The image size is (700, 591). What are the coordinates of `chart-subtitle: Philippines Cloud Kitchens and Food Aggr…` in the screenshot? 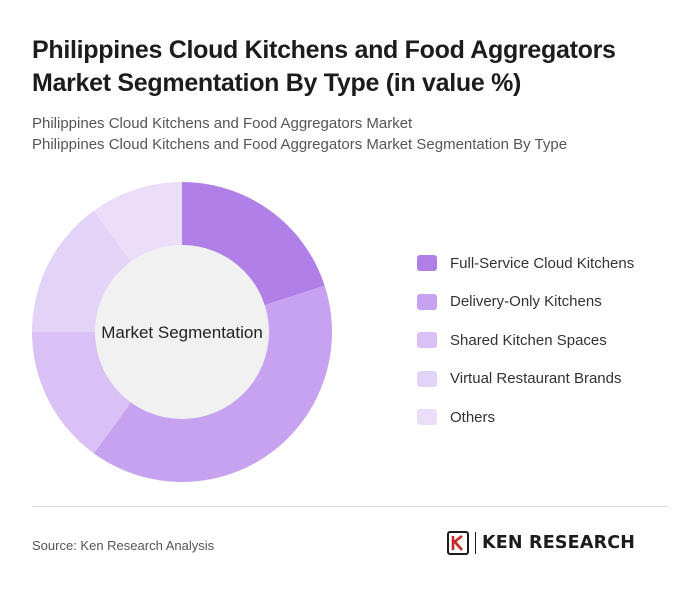 It's located at (352, 134).